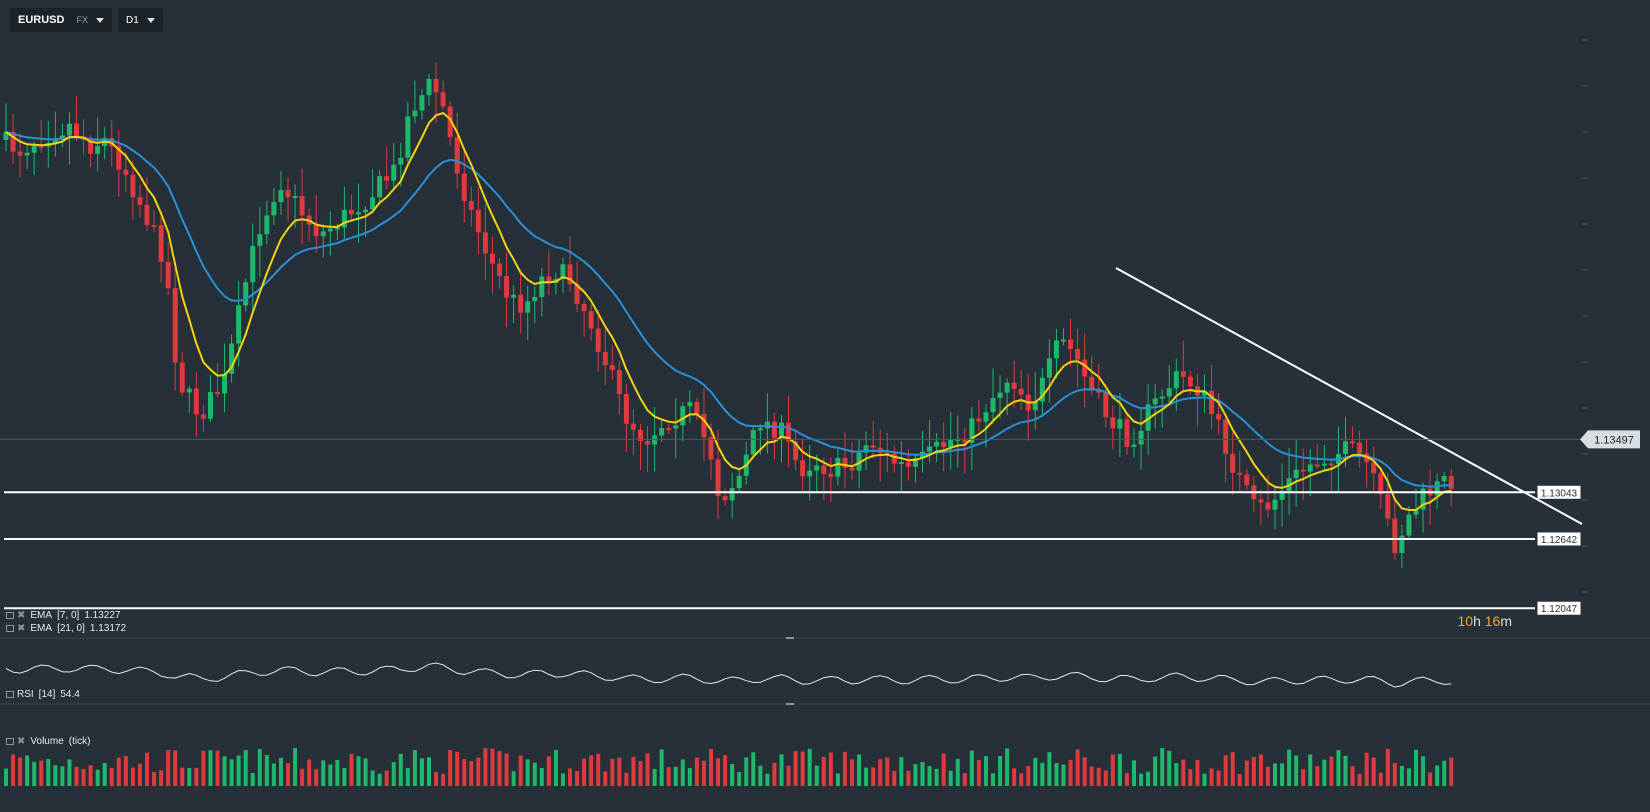  I want to click on timeframe-selector: D1, so click(140, 20).